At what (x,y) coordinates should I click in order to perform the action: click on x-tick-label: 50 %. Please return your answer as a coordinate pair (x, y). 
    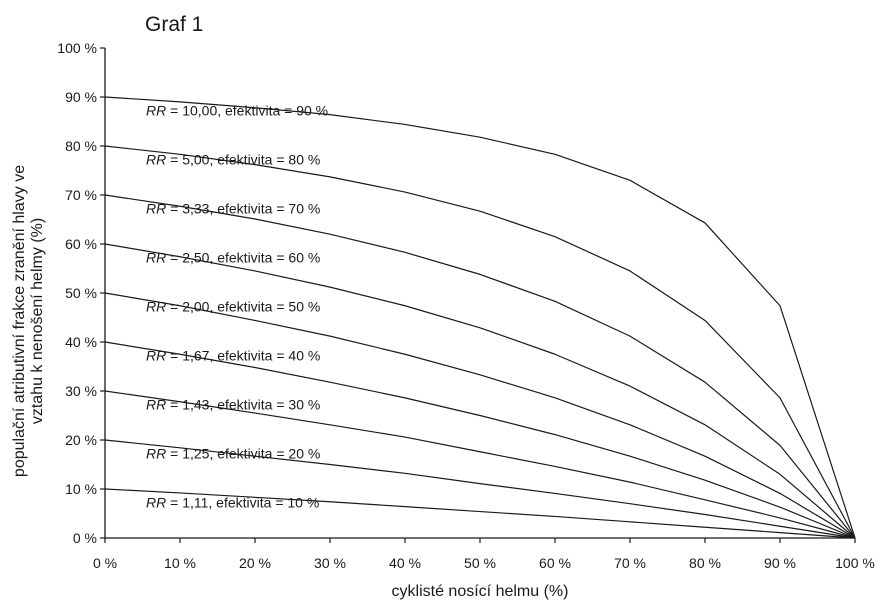
    Looking at the image, I should click on (480, 563).